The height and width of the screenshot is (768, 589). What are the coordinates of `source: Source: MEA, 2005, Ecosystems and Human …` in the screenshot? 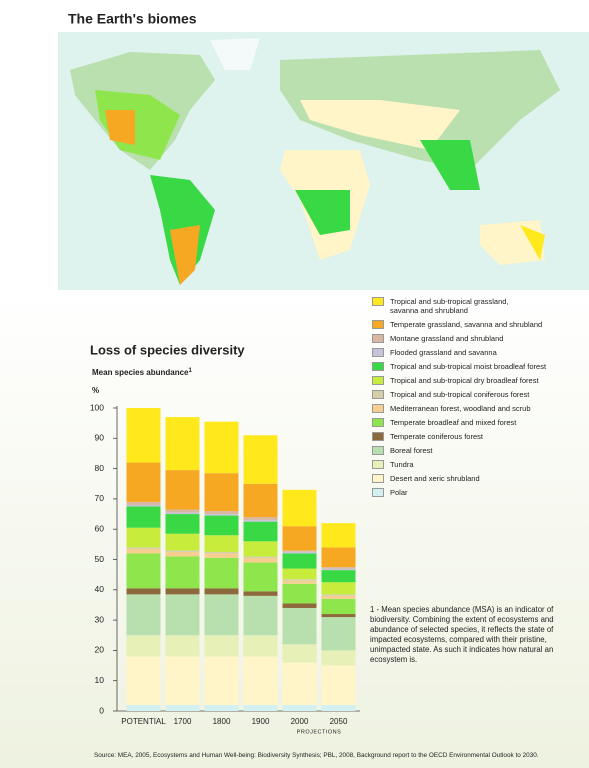 It's located at (316, 755).